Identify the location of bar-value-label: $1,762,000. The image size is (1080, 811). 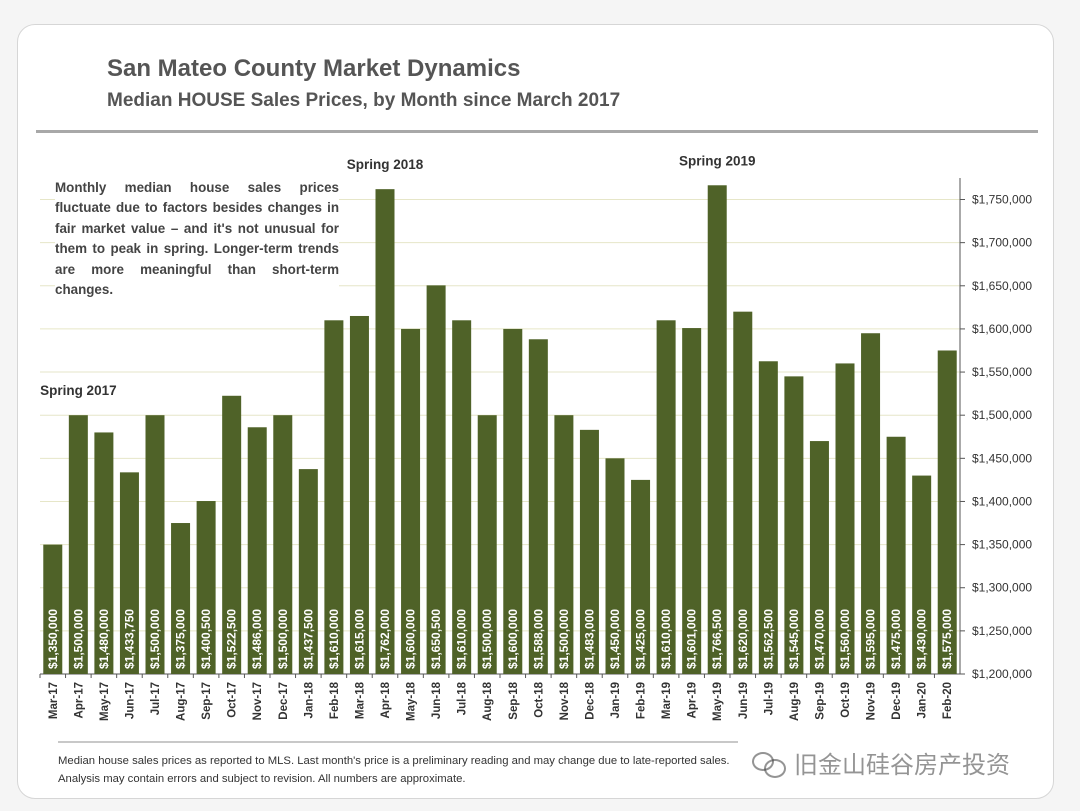
(385, 639).